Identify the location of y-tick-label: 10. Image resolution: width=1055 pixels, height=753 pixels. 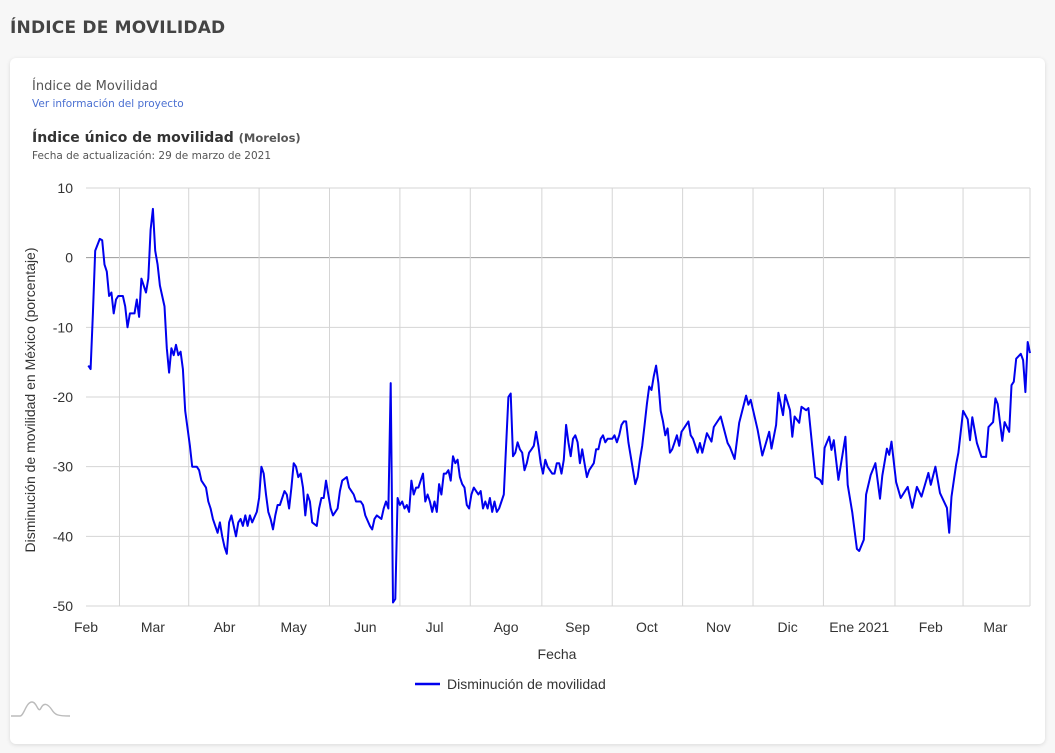
(65, 188).